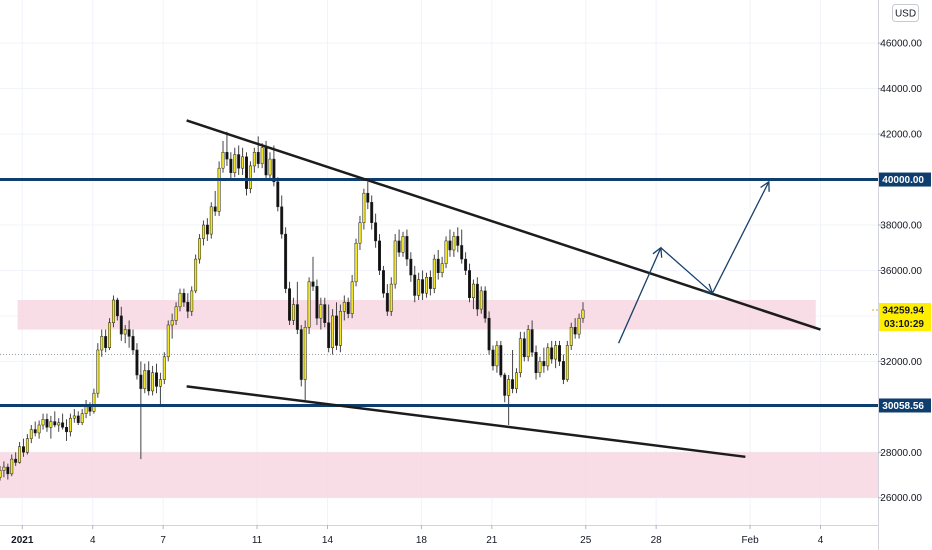  What do you see at coordinates (466, 422) in the screenshot?
I see `trendline-lower` at bounding box center [466, 422].